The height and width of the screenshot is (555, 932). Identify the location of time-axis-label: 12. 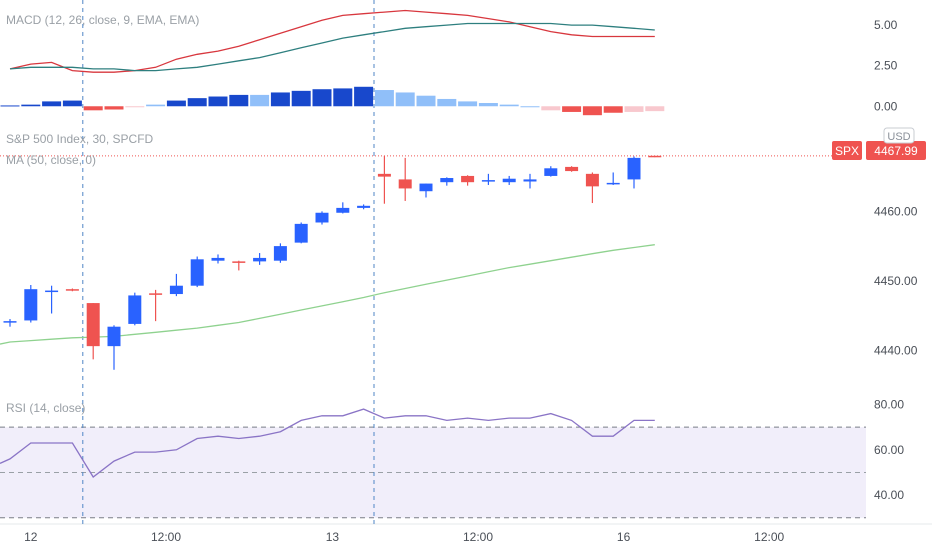
(31, 537).